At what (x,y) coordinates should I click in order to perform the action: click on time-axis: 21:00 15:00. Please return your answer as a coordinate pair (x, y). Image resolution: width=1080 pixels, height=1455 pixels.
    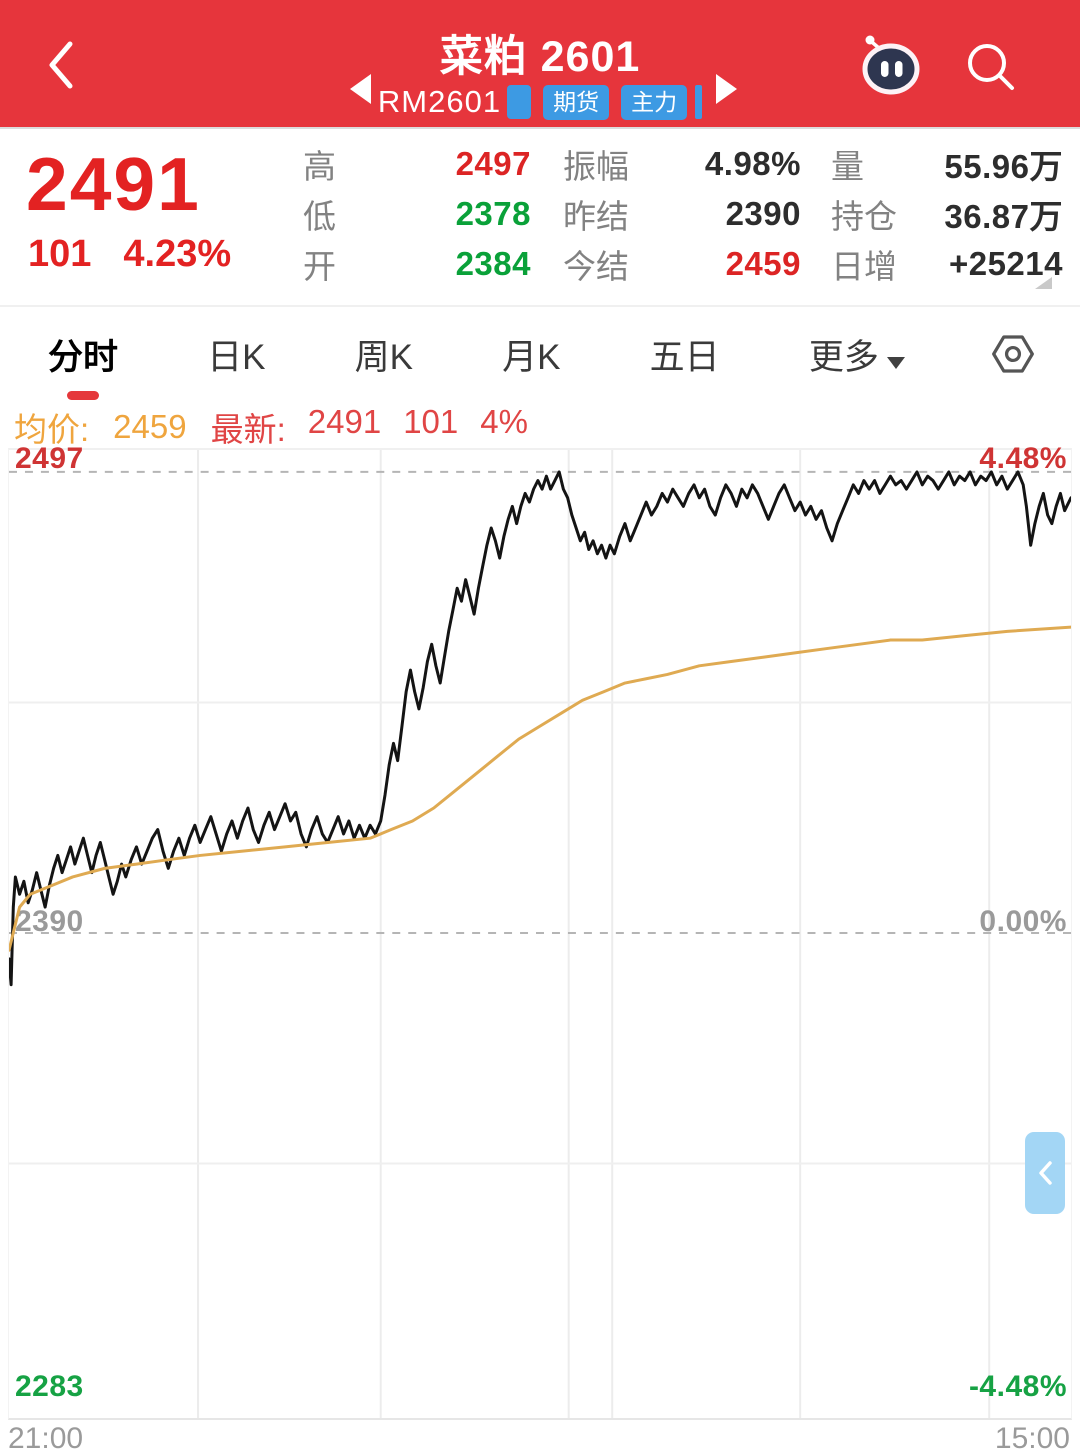
    Looking at the image, I should click on (539, 1438).